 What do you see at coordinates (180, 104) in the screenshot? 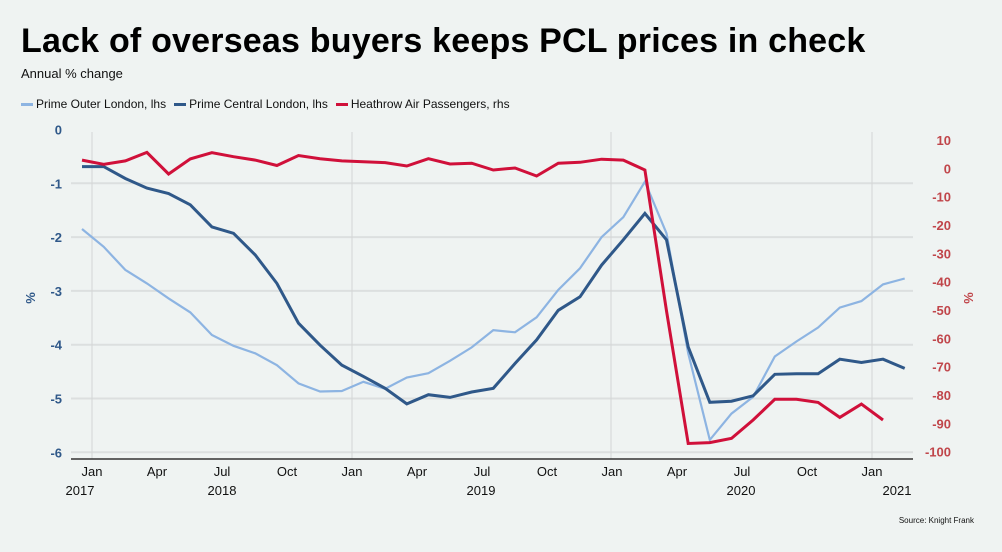
I see `legend-swatch-prime-central` at bounding box center [180, 104].